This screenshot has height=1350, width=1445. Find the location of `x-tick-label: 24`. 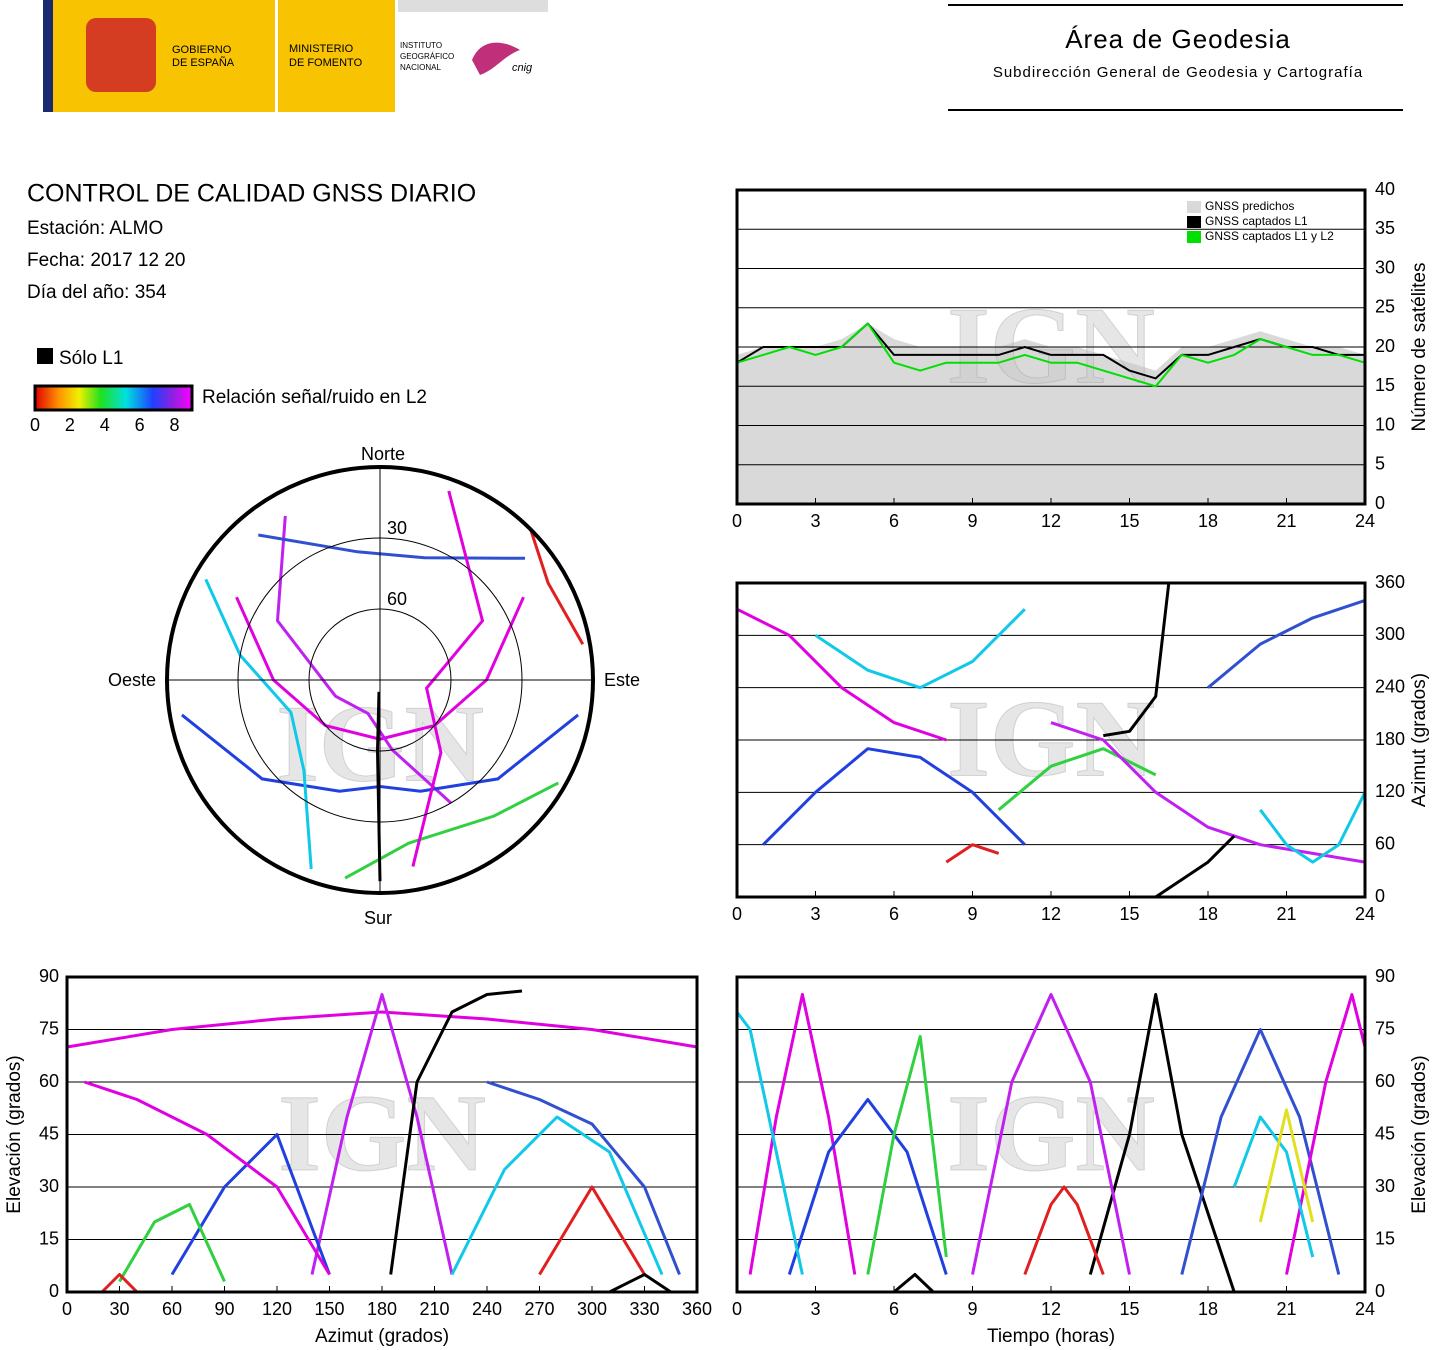

x-tick-label: 24 is located at coordinates (1365, 1309).